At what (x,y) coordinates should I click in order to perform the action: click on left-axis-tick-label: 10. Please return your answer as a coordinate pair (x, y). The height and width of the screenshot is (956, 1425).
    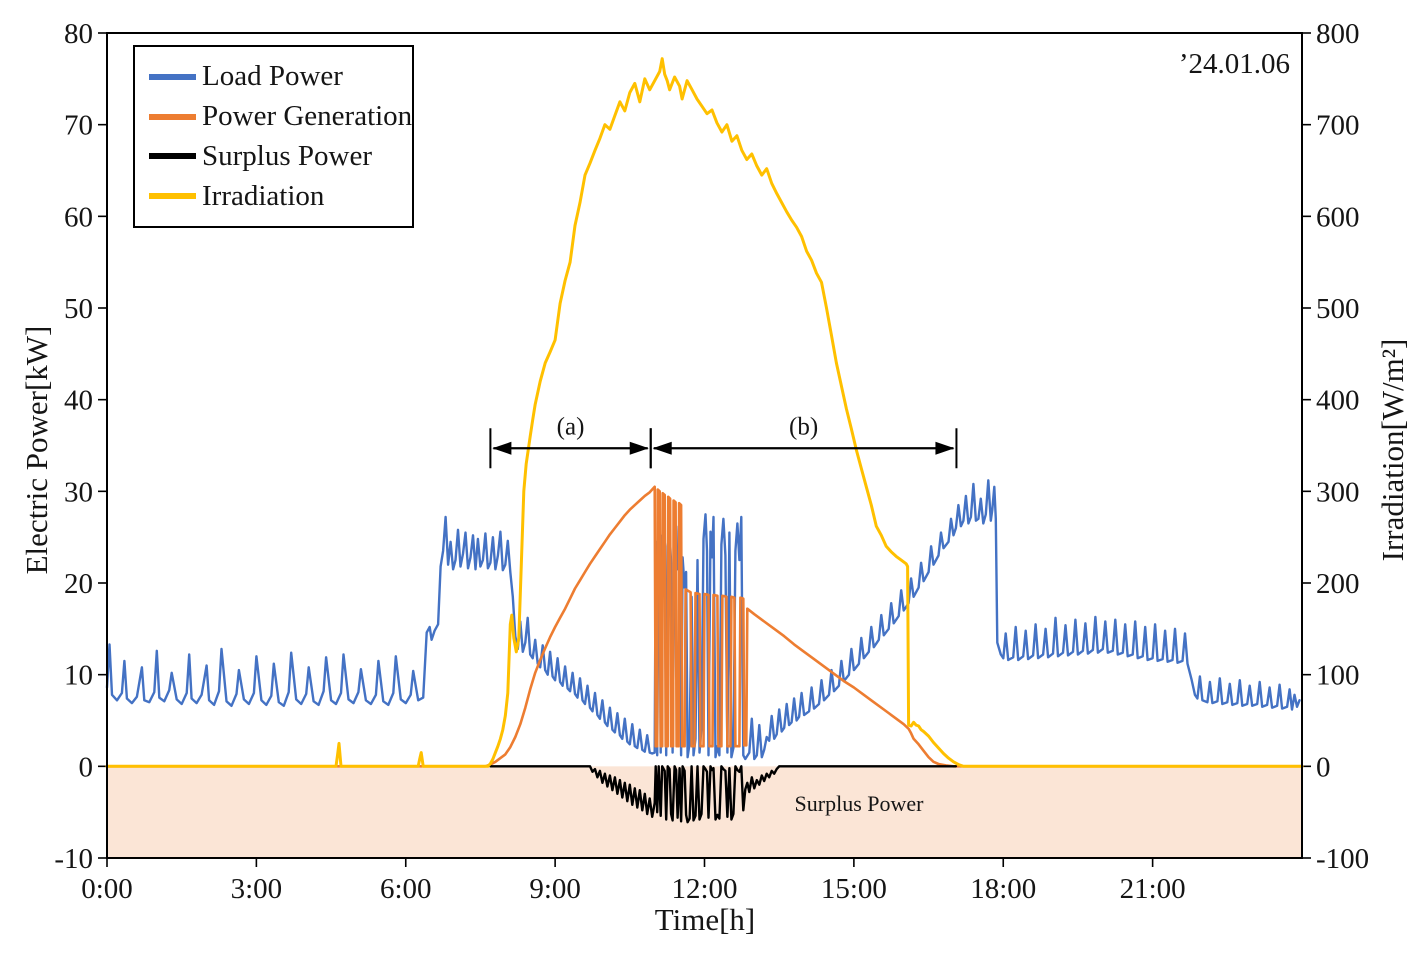
    Looking at the image, I should click on (78, 676).